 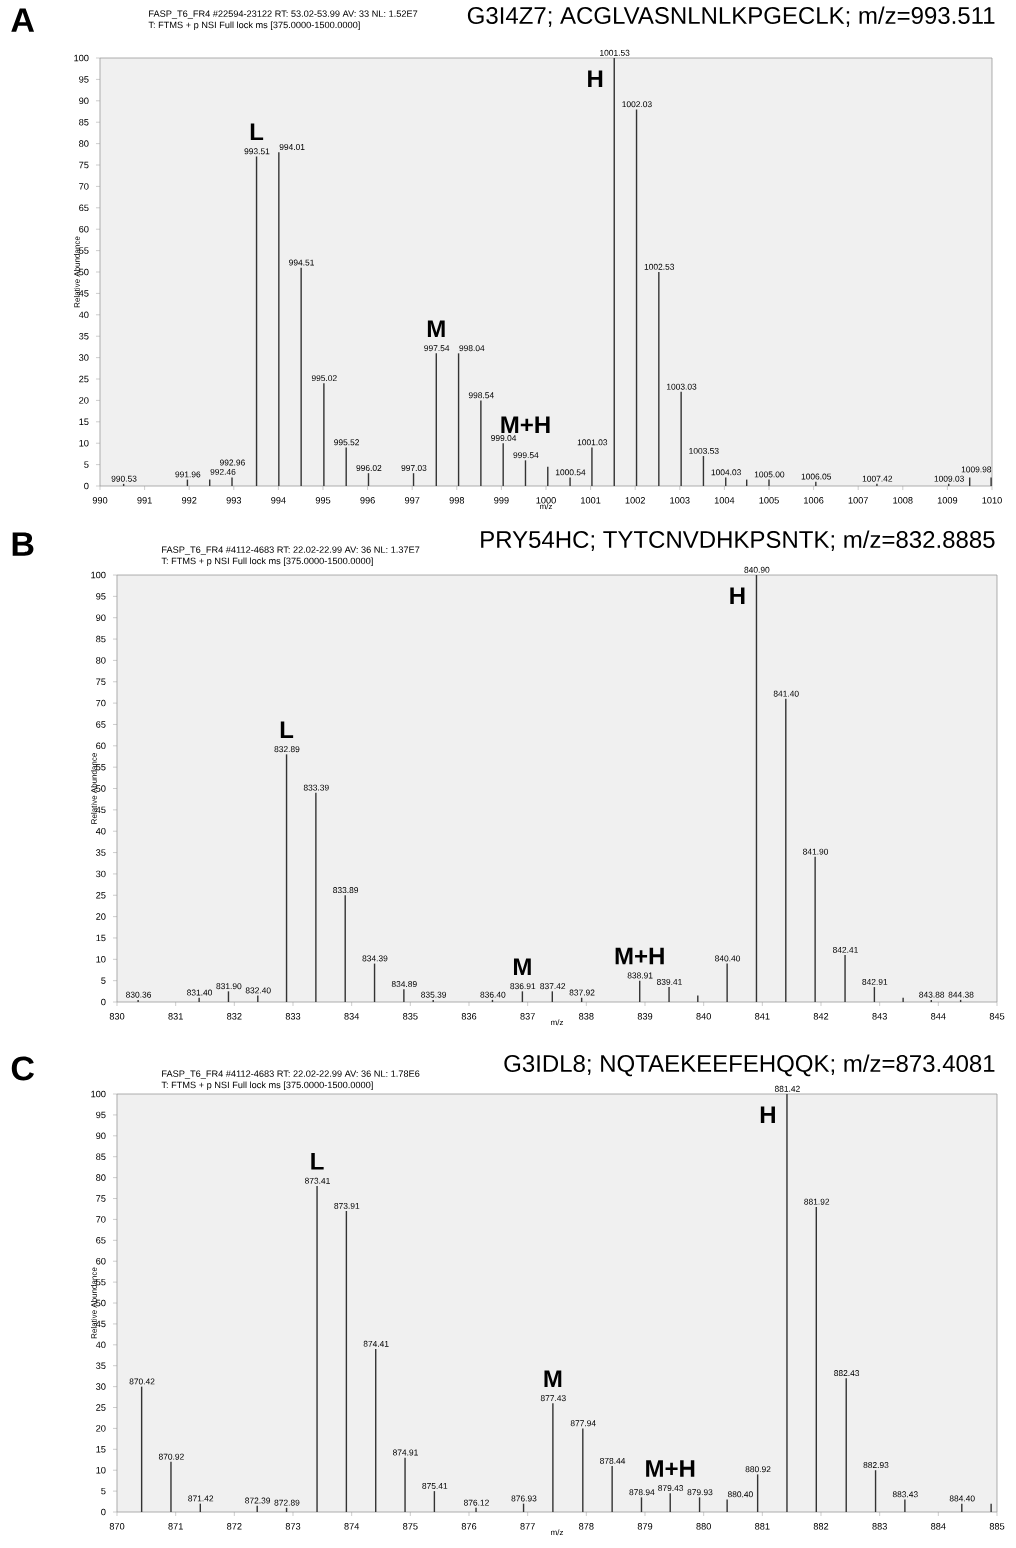 What do you see at coordinates (879, 1016) in the screenshot?
I see `x-tick-label: 843` at bounding box center [879, 1016].